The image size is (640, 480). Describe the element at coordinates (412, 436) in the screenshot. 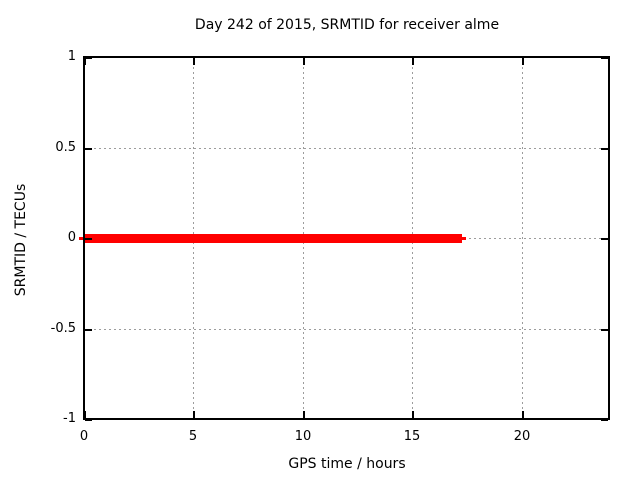

I see `x-tick-label: 15` at that location.